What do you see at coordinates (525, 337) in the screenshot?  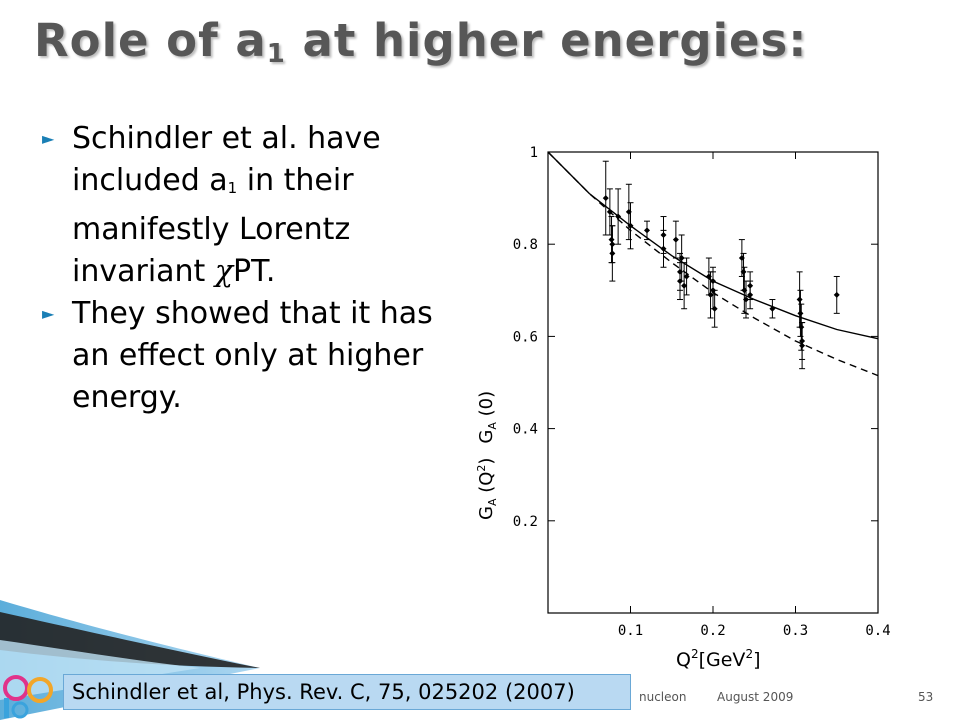 I see `y-tick-label: 0.6` at bounding box center [525, 337].